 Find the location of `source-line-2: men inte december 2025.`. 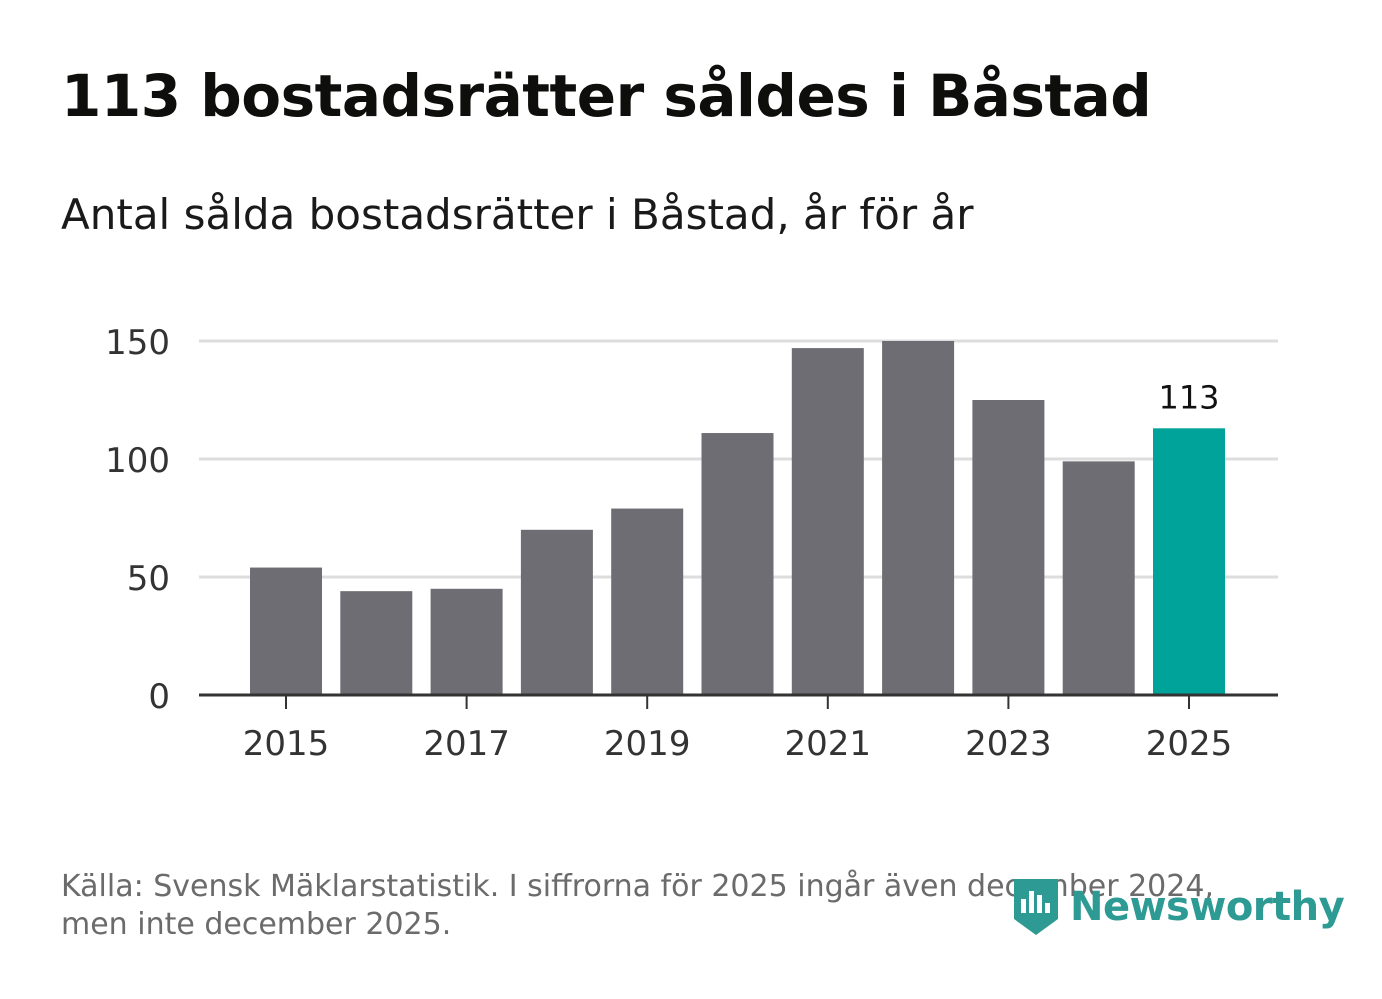

source-line-2: men inte december 2025. is located at coordinates (256, 924).